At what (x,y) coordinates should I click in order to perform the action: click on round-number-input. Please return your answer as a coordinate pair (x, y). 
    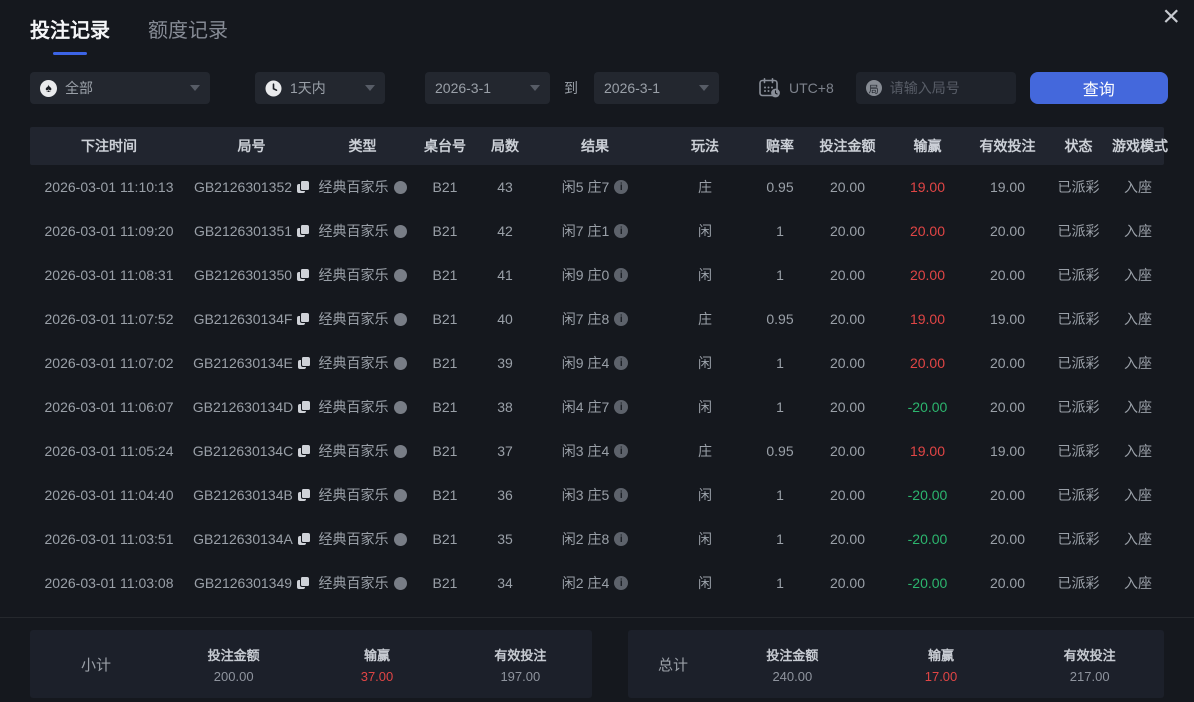
    Looking at the image, I should click on (947, 88).